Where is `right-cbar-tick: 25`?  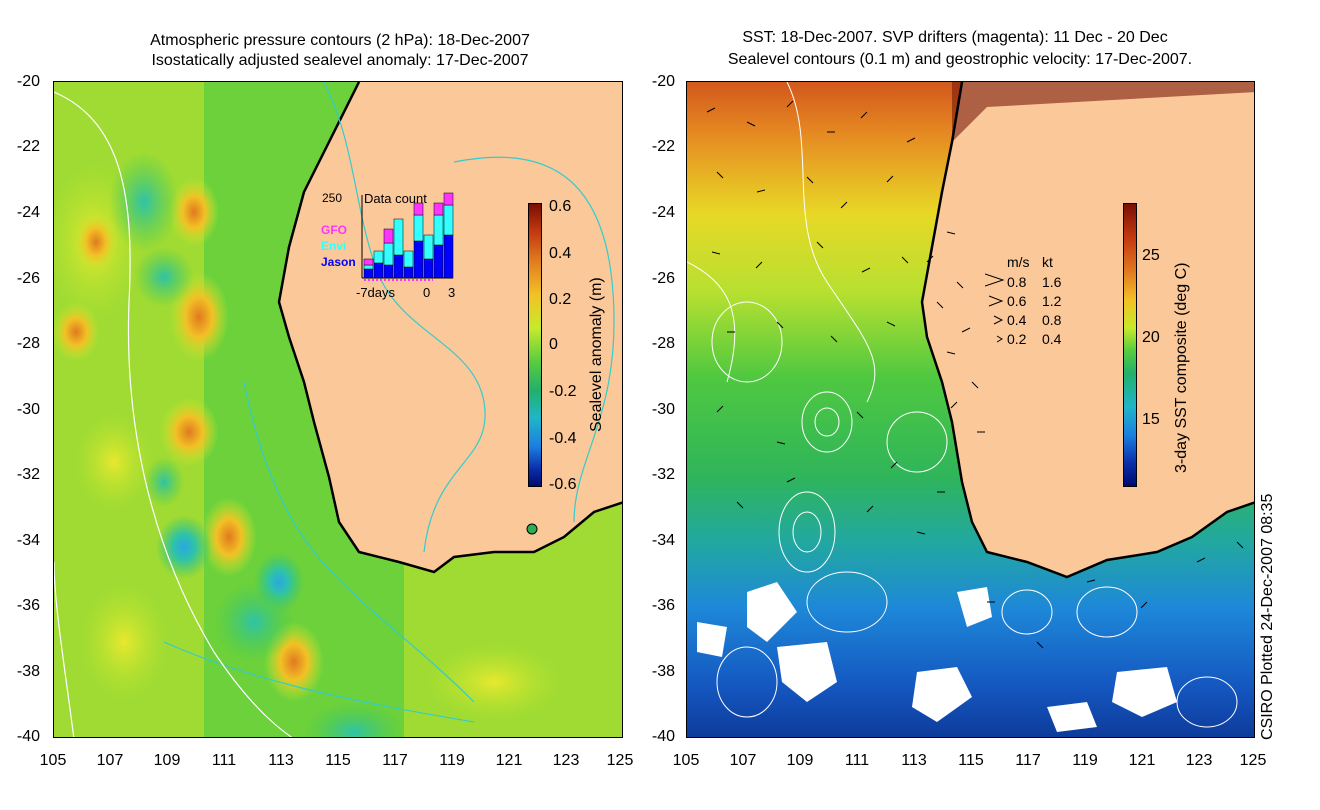 right-cbar-tick: 25 is located at coordinates (1151, 255).